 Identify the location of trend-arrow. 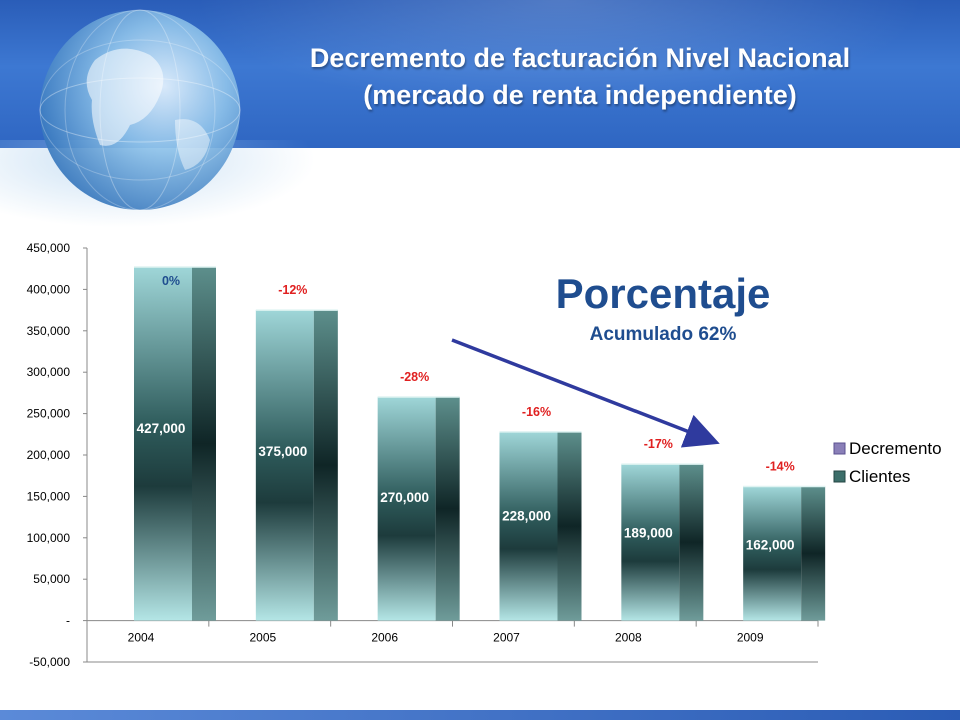
(585, 393).